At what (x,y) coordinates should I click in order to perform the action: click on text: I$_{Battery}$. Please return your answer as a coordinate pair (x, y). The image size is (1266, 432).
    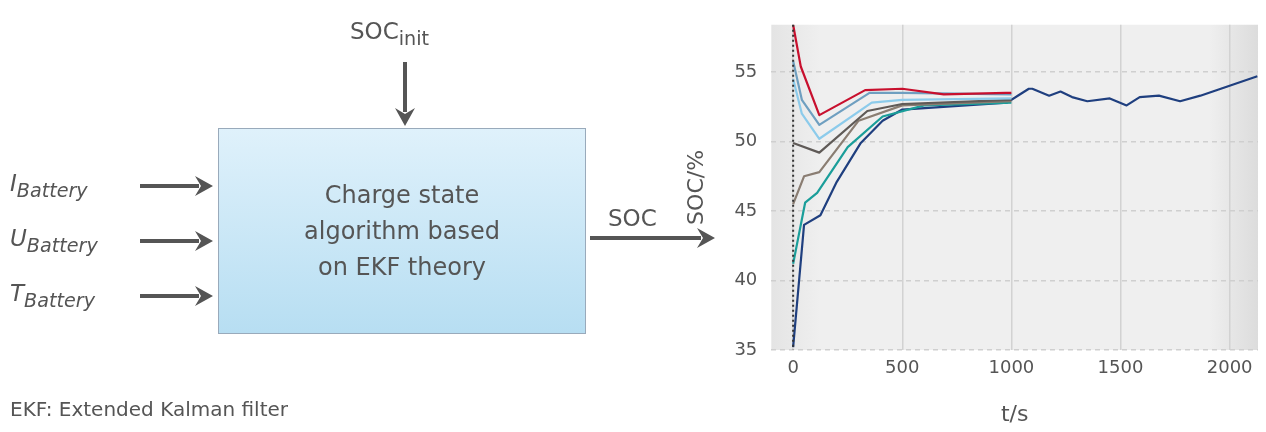
    Looking at the image, I should click on (49, 186).